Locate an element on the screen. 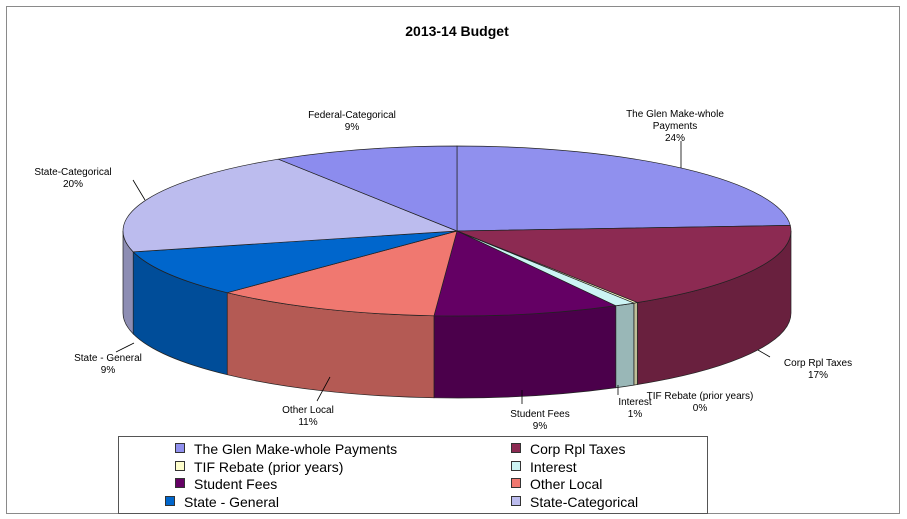 Image resolution: width=907 pixels, height=519 pixels. legend-item-interest: Interest is located at coordinates (544, 467).